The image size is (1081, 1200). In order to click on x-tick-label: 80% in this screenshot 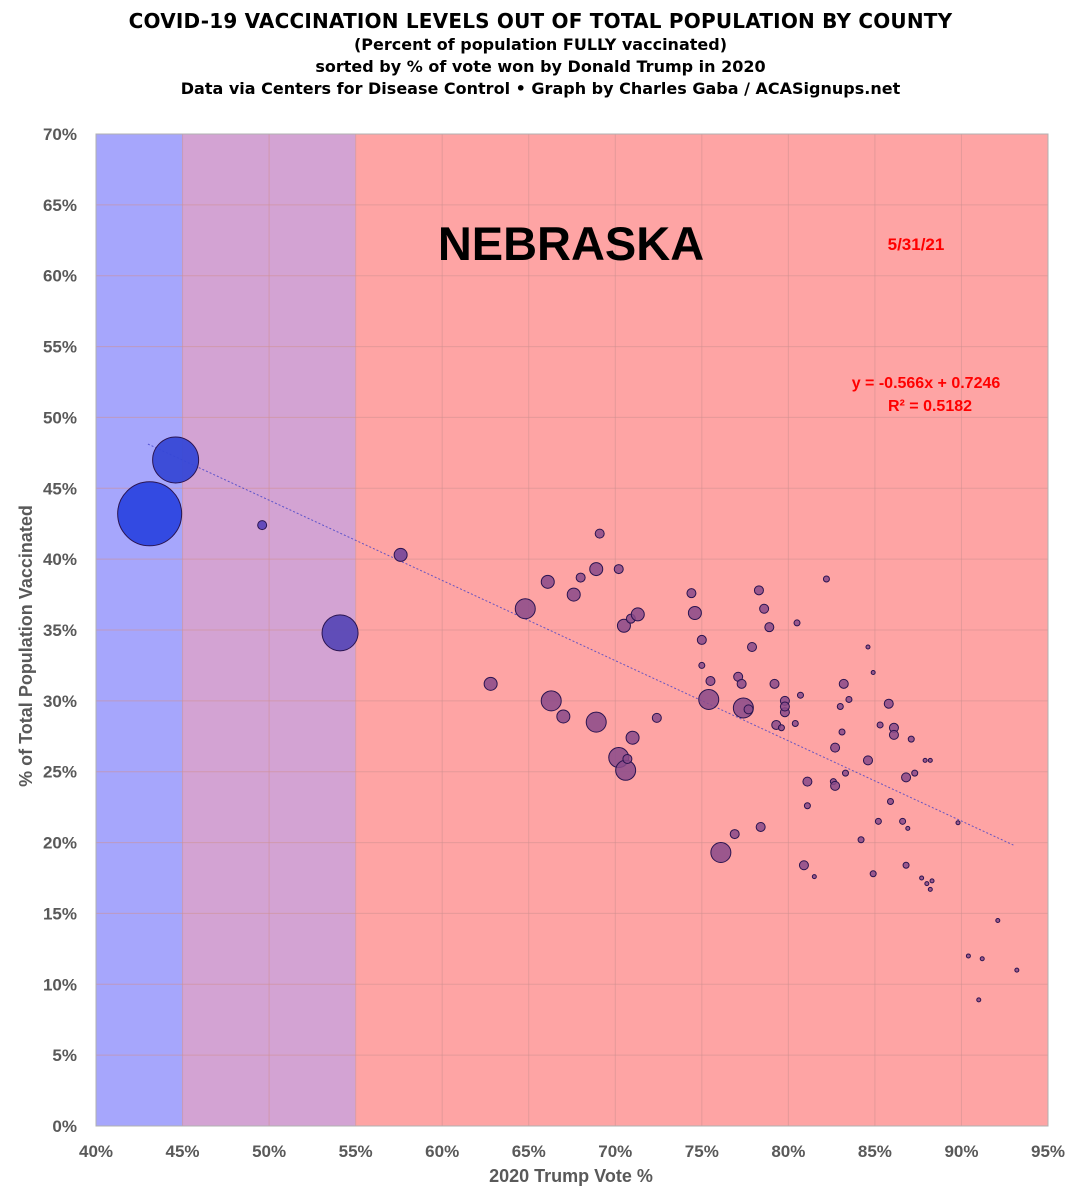, I will do `click(788, 1151)`.